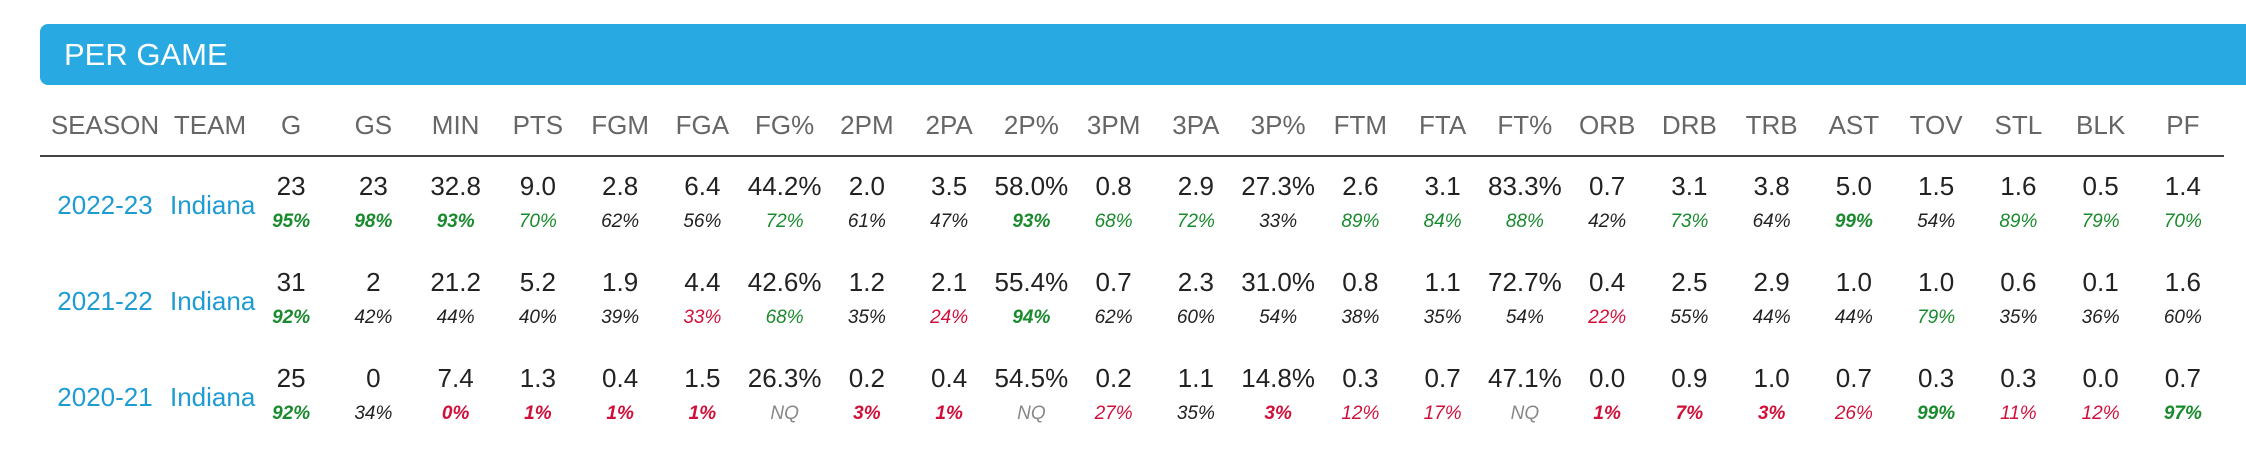  Describe the element at coordinates (866, 282) in the screenshot. I see `stat-value: 1.2` at that location.